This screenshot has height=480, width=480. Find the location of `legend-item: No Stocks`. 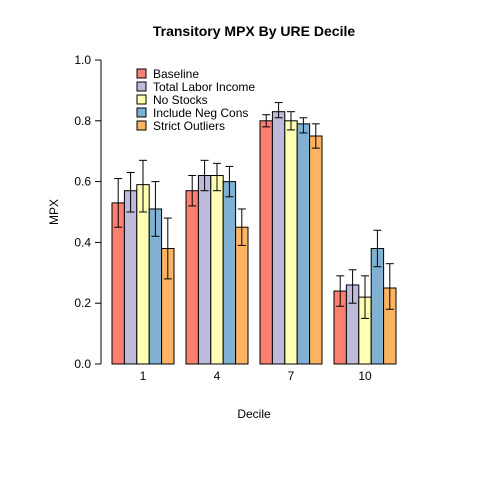

legend-item: No Stocks is located at coordinates (172, 100).